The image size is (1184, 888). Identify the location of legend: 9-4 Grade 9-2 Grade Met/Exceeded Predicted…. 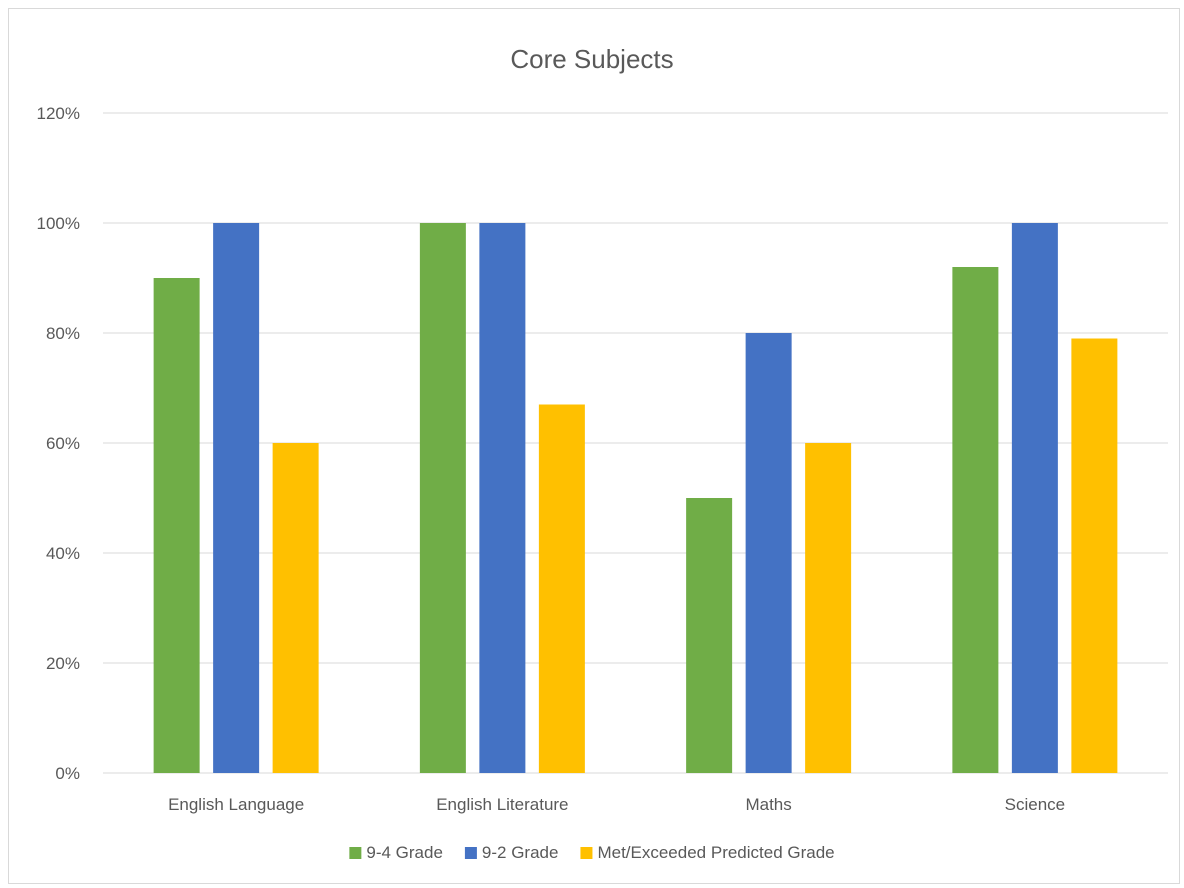
(592, 852).